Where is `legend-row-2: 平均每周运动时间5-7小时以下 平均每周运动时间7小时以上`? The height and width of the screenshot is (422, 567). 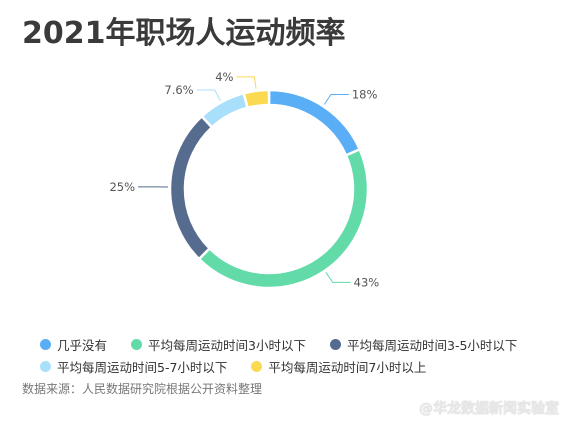
legend-row-2: 平均每周运动时间5-7小时以下 平均每周运动时间7小时以上 is located at coordinates (300, 366).